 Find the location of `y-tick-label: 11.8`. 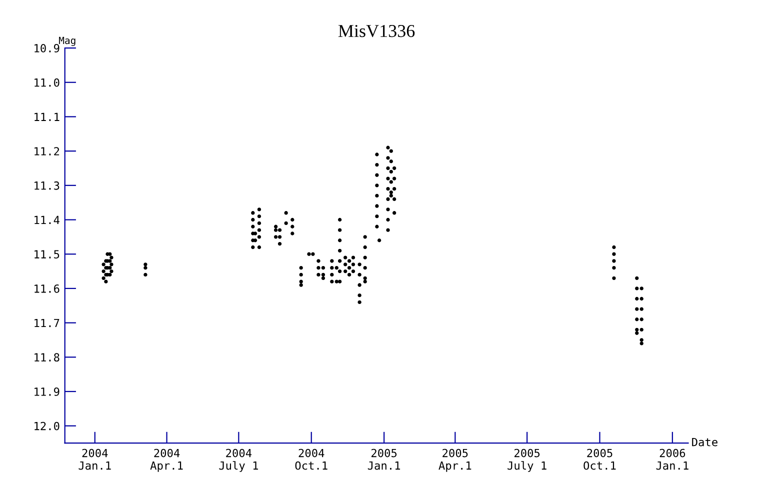

y-tick-label: 11.8 is located at coordinates (47, 357).